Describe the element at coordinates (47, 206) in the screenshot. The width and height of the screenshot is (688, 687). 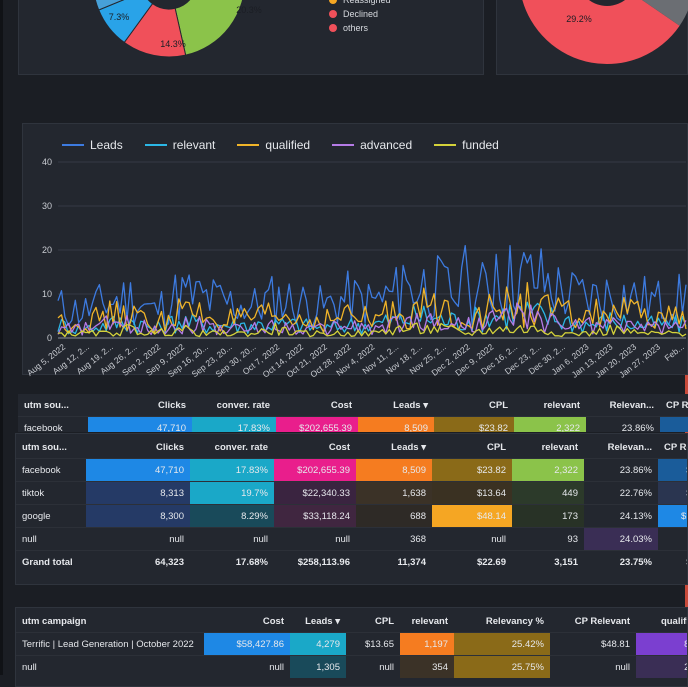
I see `y-tick-label: 30` at that location.